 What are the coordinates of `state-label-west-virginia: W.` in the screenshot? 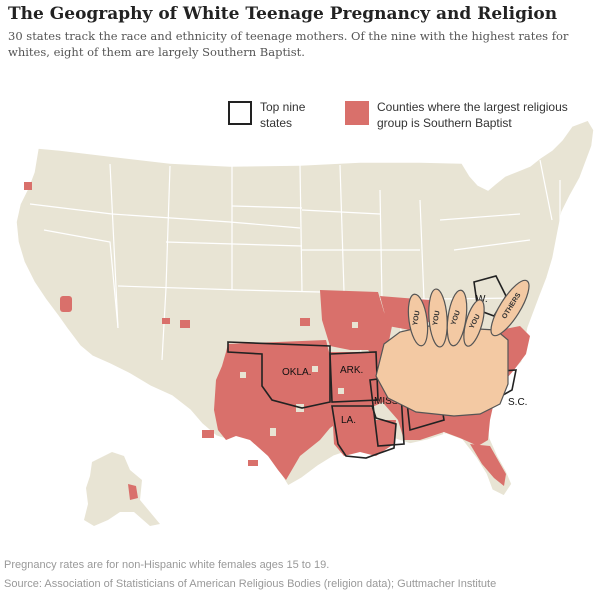 It's located at (482, 299).